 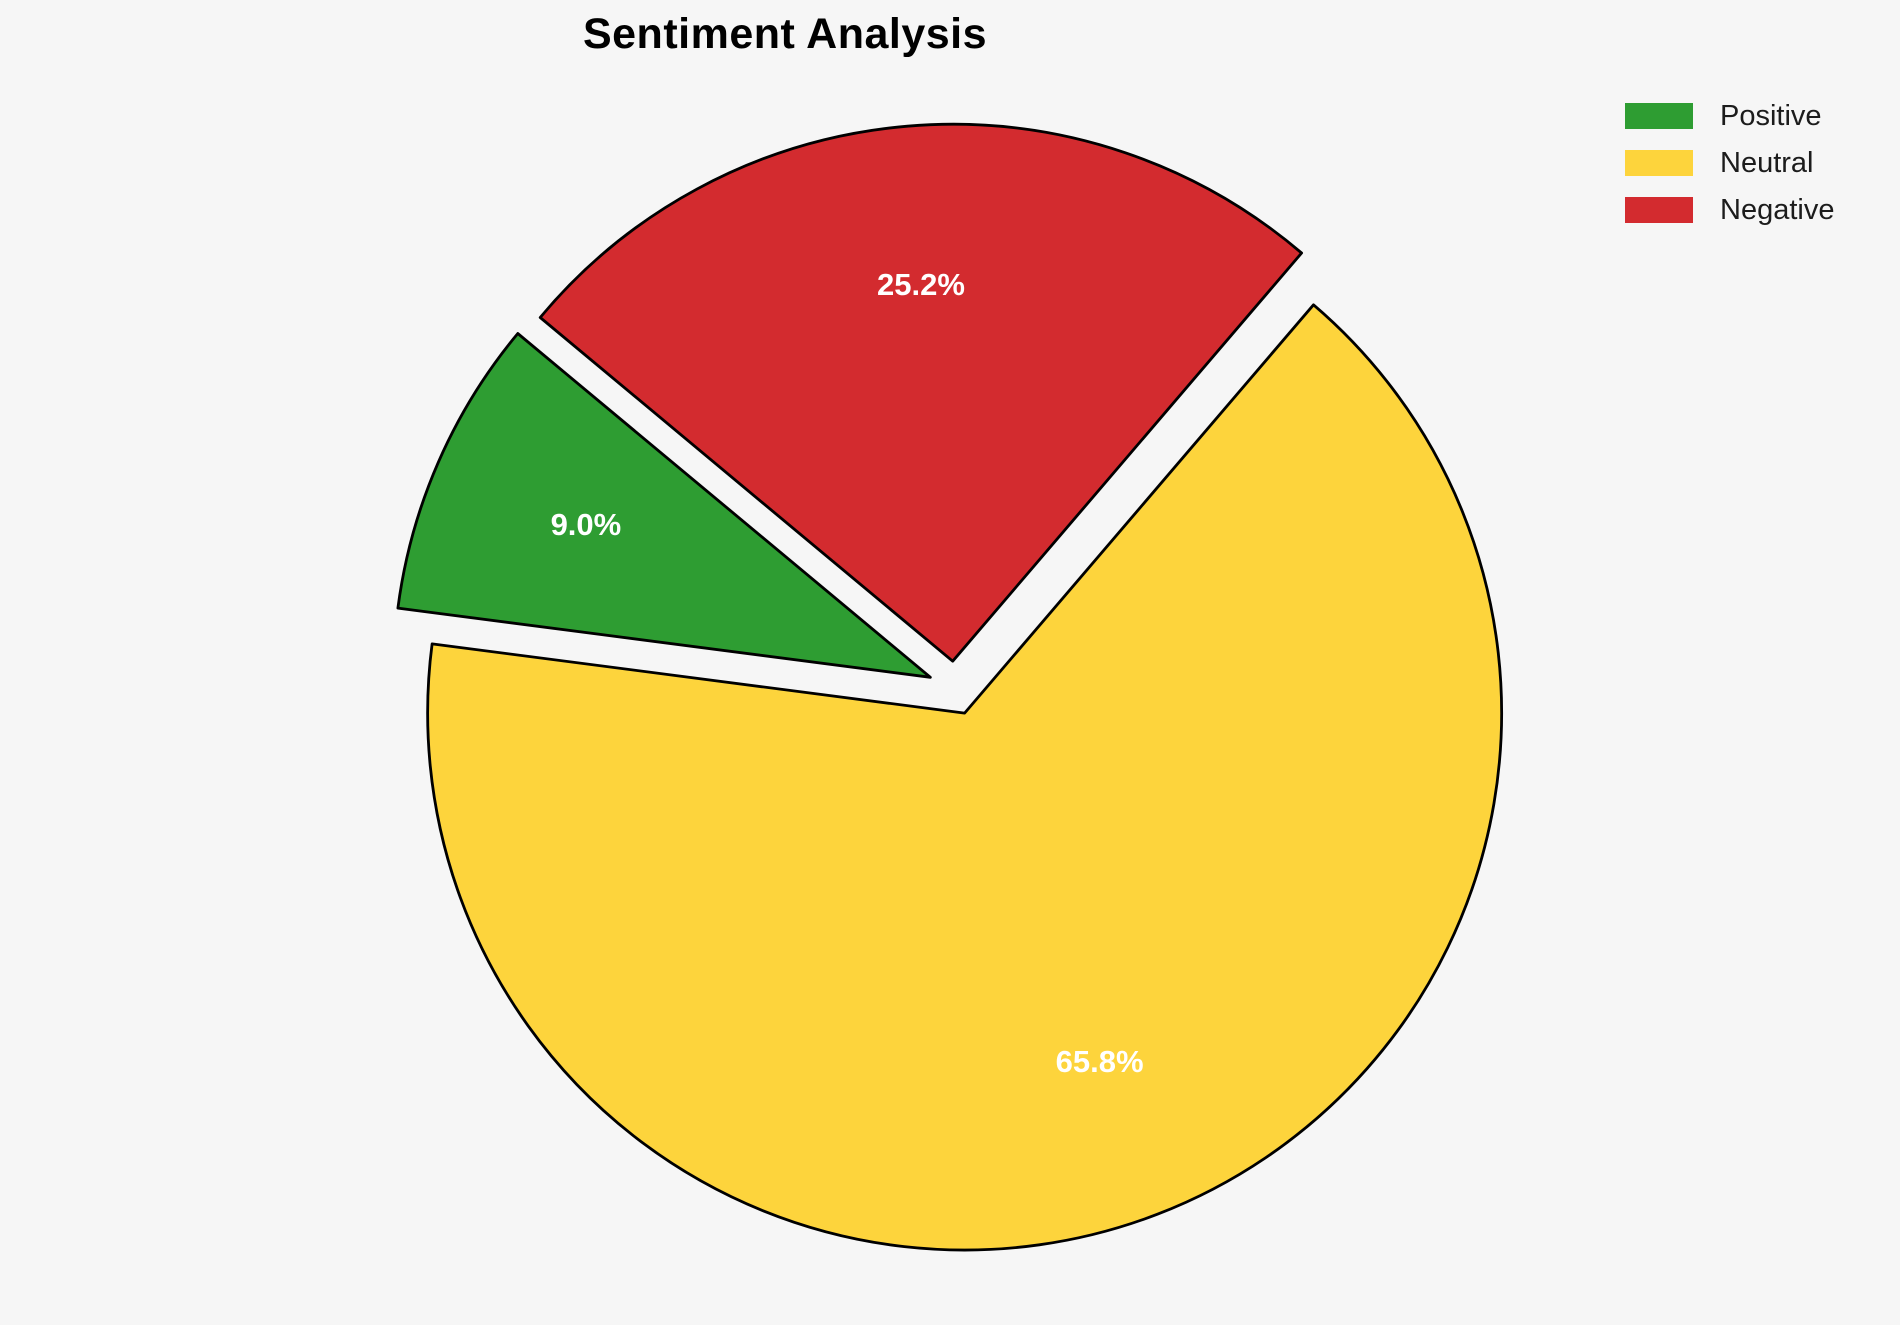 I want to click on legend-label-neutral: Neutral, so click(x=1767, y=162).